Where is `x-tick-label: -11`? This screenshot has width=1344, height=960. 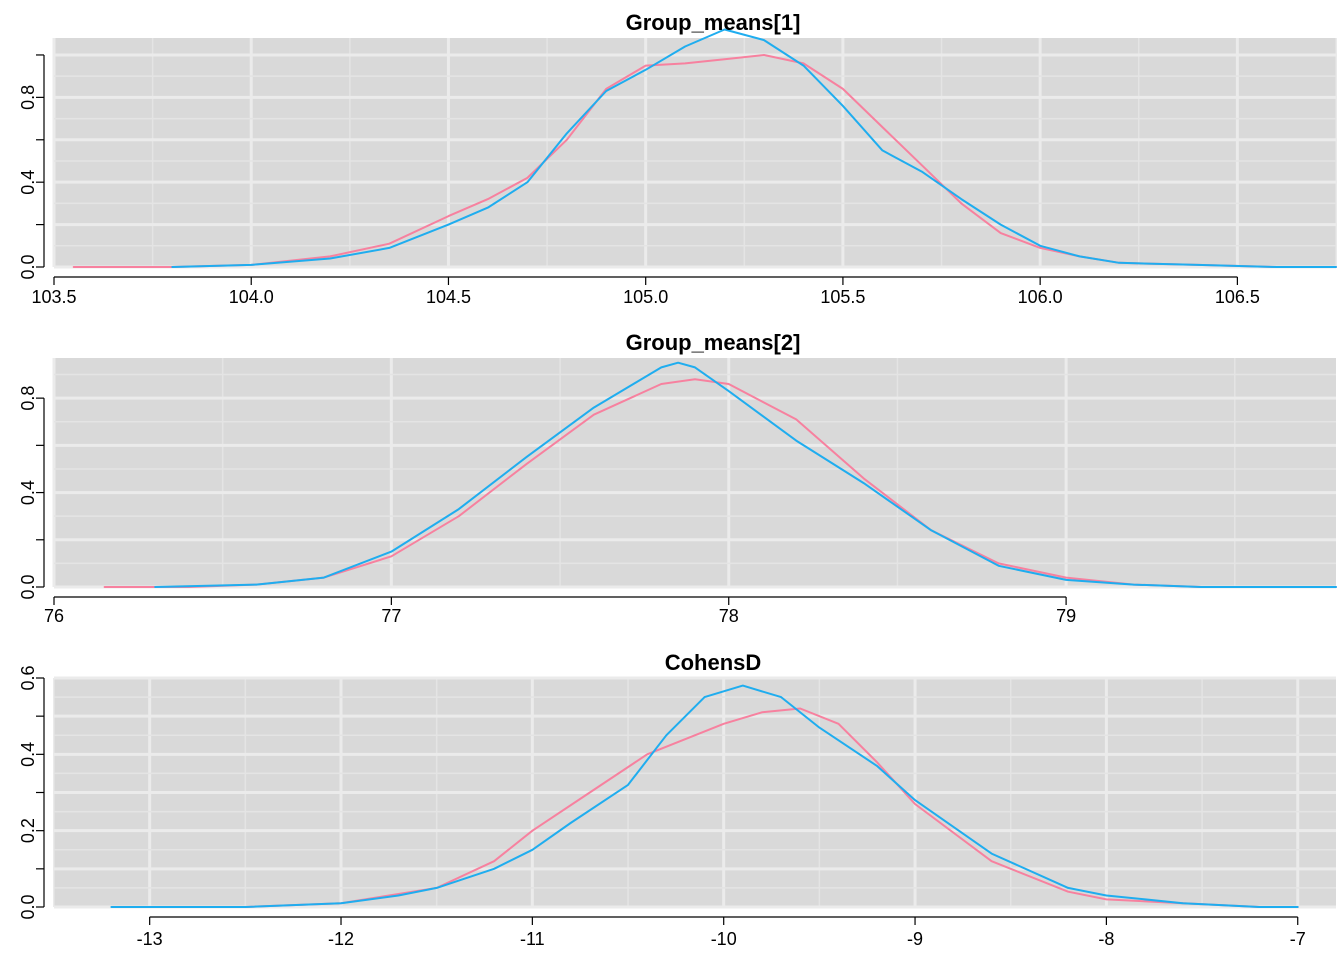 x-tick-label: -11 is located at coordinates (532, 939).